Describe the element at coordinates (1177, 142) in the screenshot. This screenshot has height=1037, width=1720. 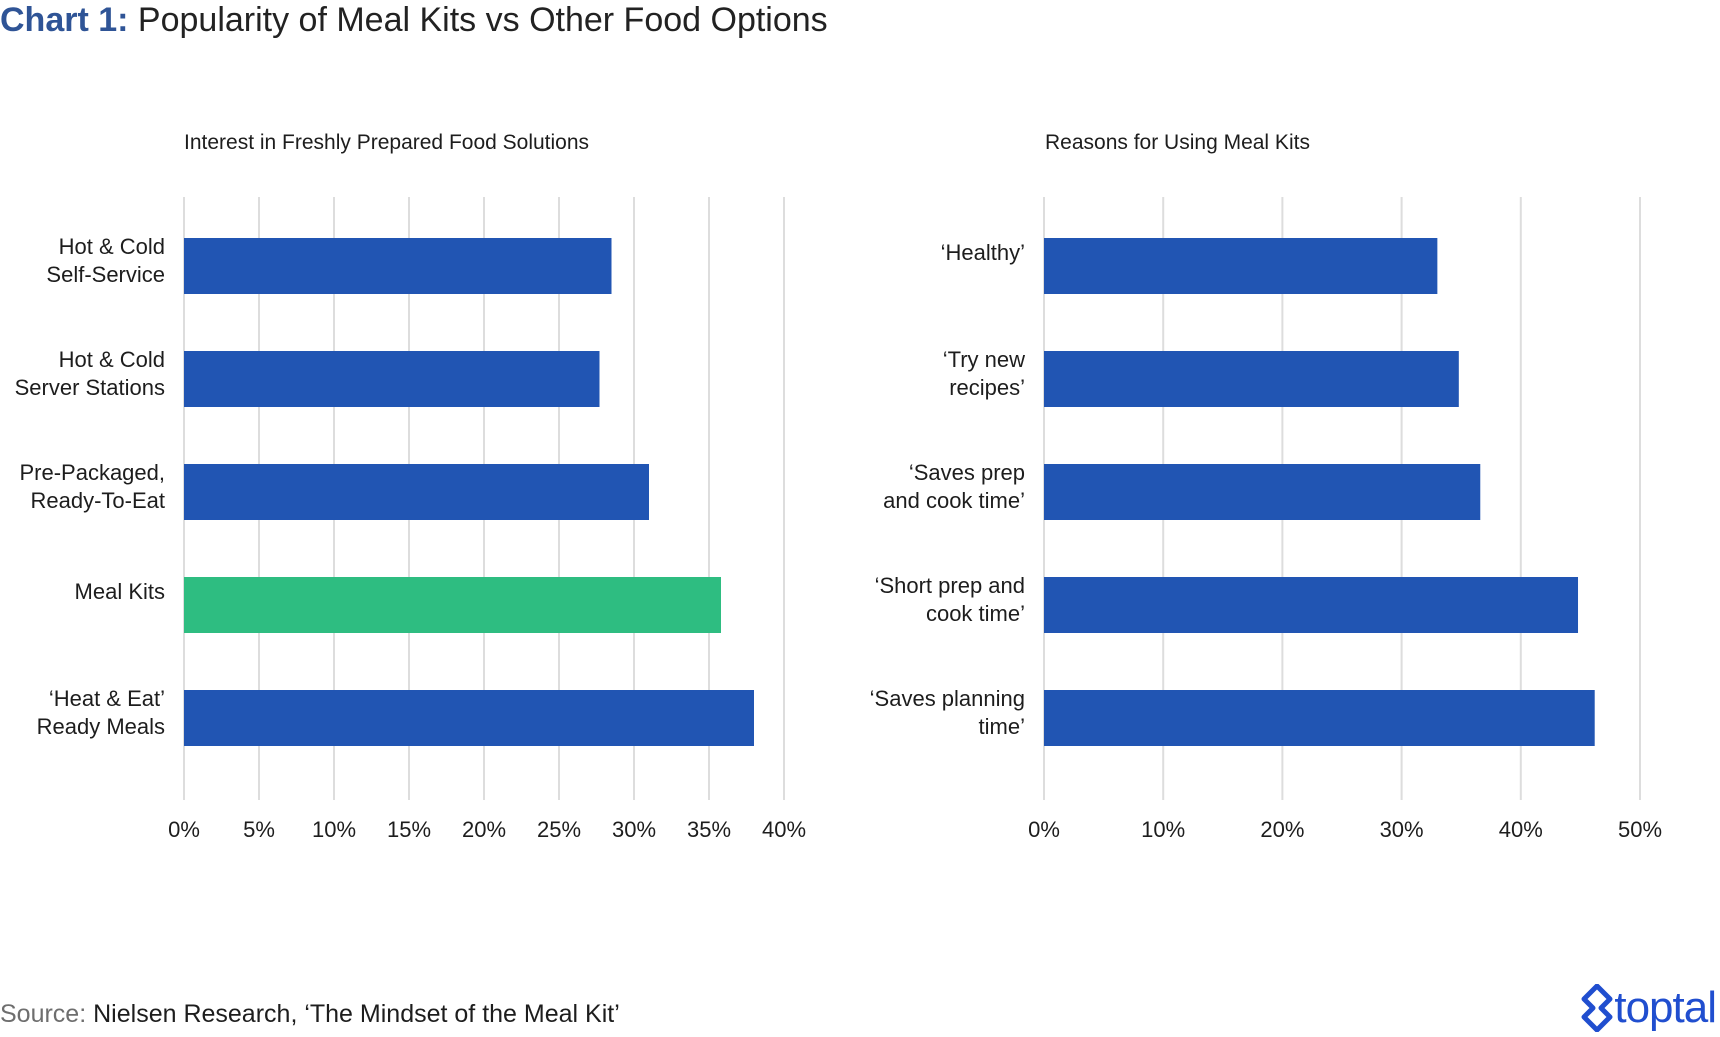
I see `right-chart-title: Reasons for Using Meal Kits` at that location.